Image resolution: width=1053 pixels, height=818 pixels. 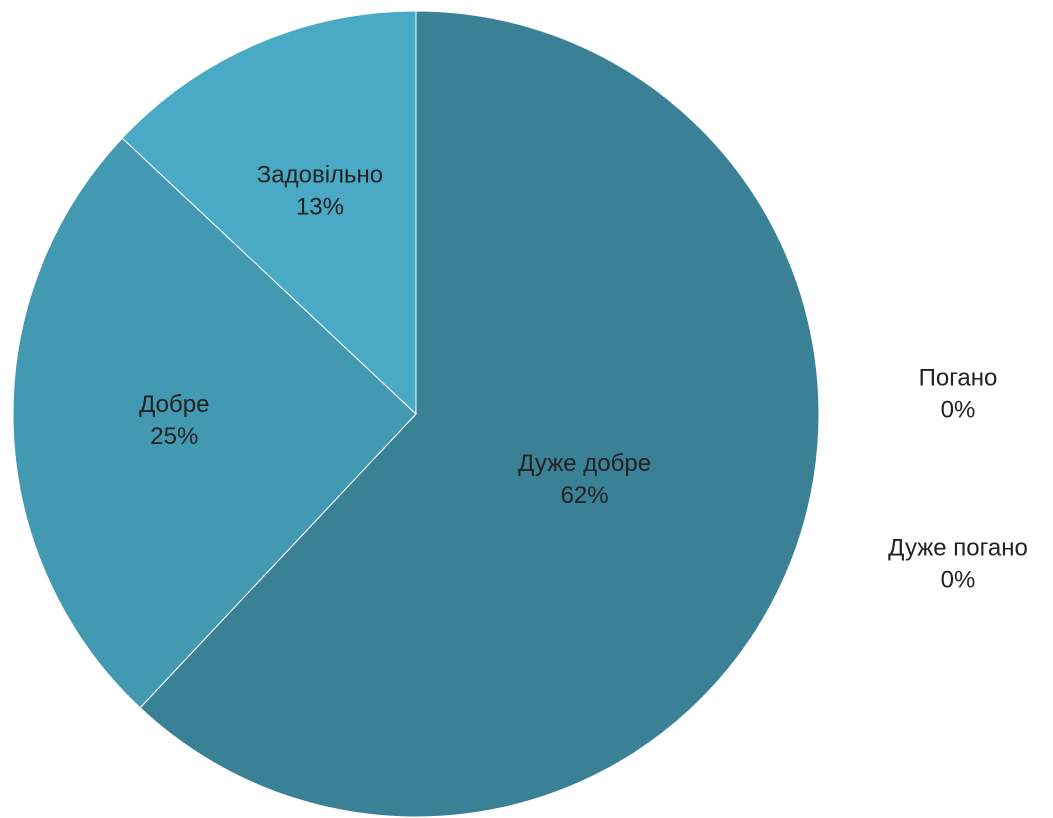 I want to click on slice-label: Дуже добре, so click(x=584, y=463).